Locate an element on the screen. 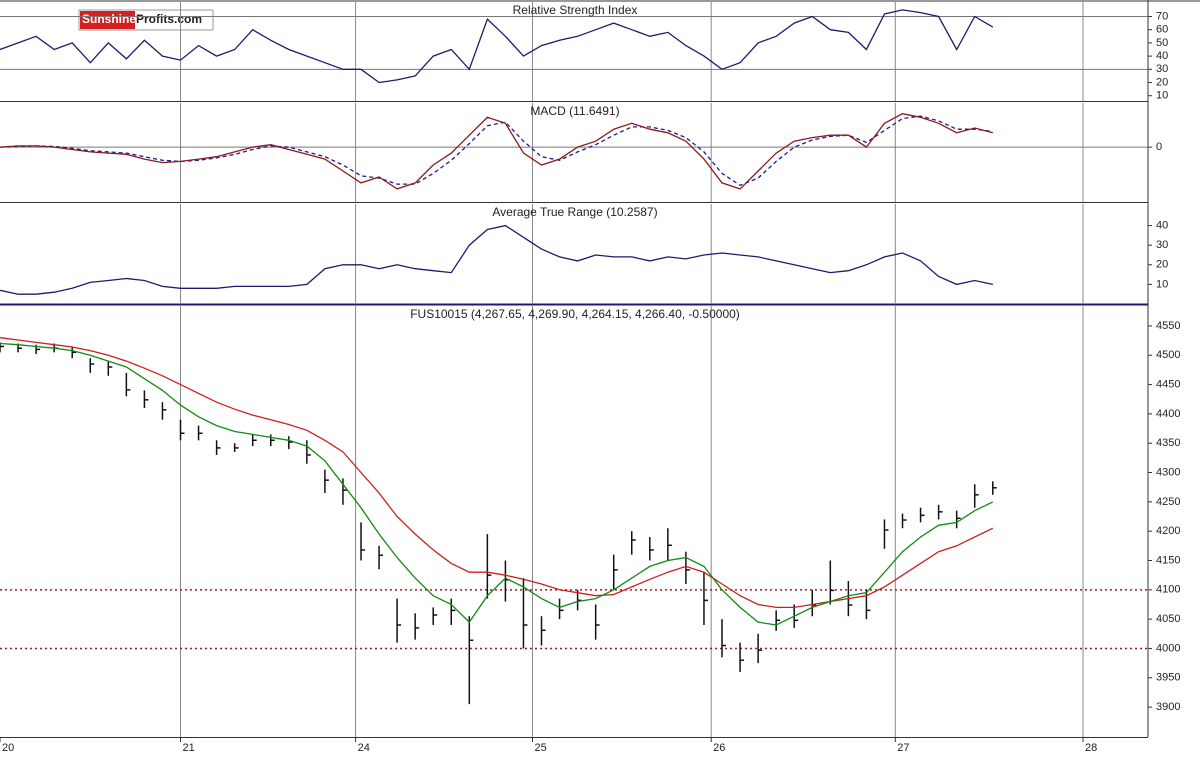 Image resolution: width=1200 pixels, height=757 pixels. y-tick-label: 4050 is located at coordinates (1168, 619).